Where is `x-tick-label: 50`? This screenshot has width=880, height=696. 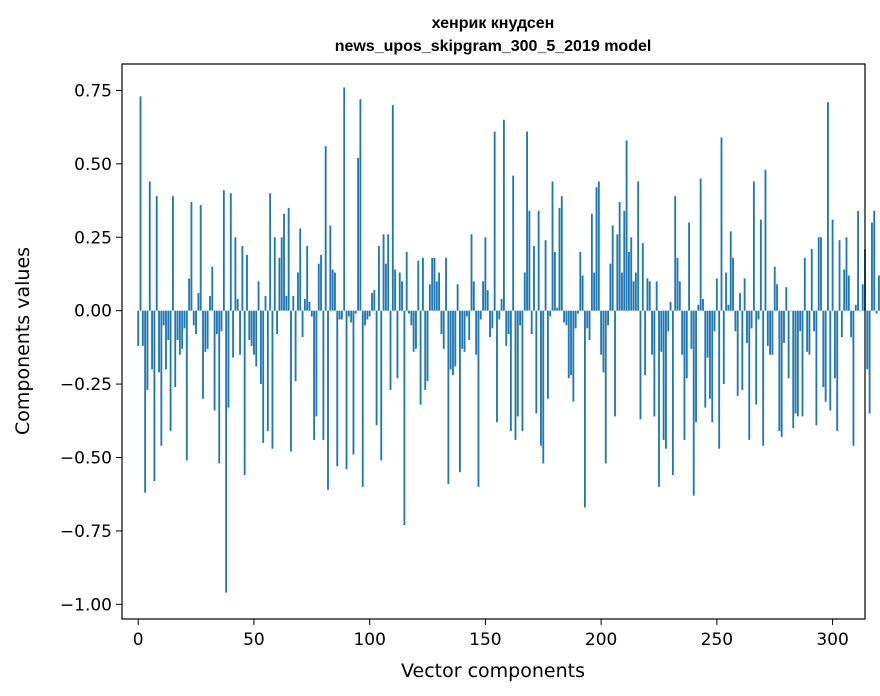 x-tick-label: 50 is located at coordinates (254, 640).